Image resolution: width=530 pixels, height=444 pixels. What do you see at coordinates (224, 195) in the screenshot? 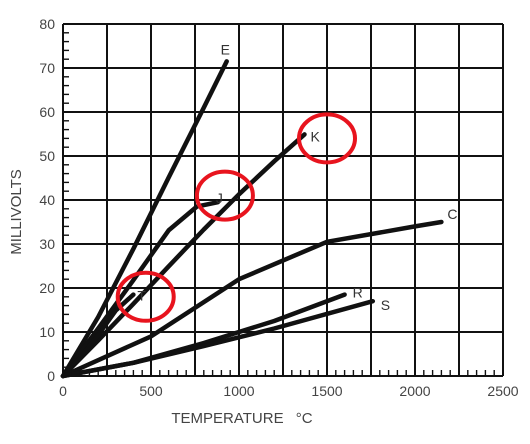
I see `highlight-circle-J` at bounding box center [224, 195].